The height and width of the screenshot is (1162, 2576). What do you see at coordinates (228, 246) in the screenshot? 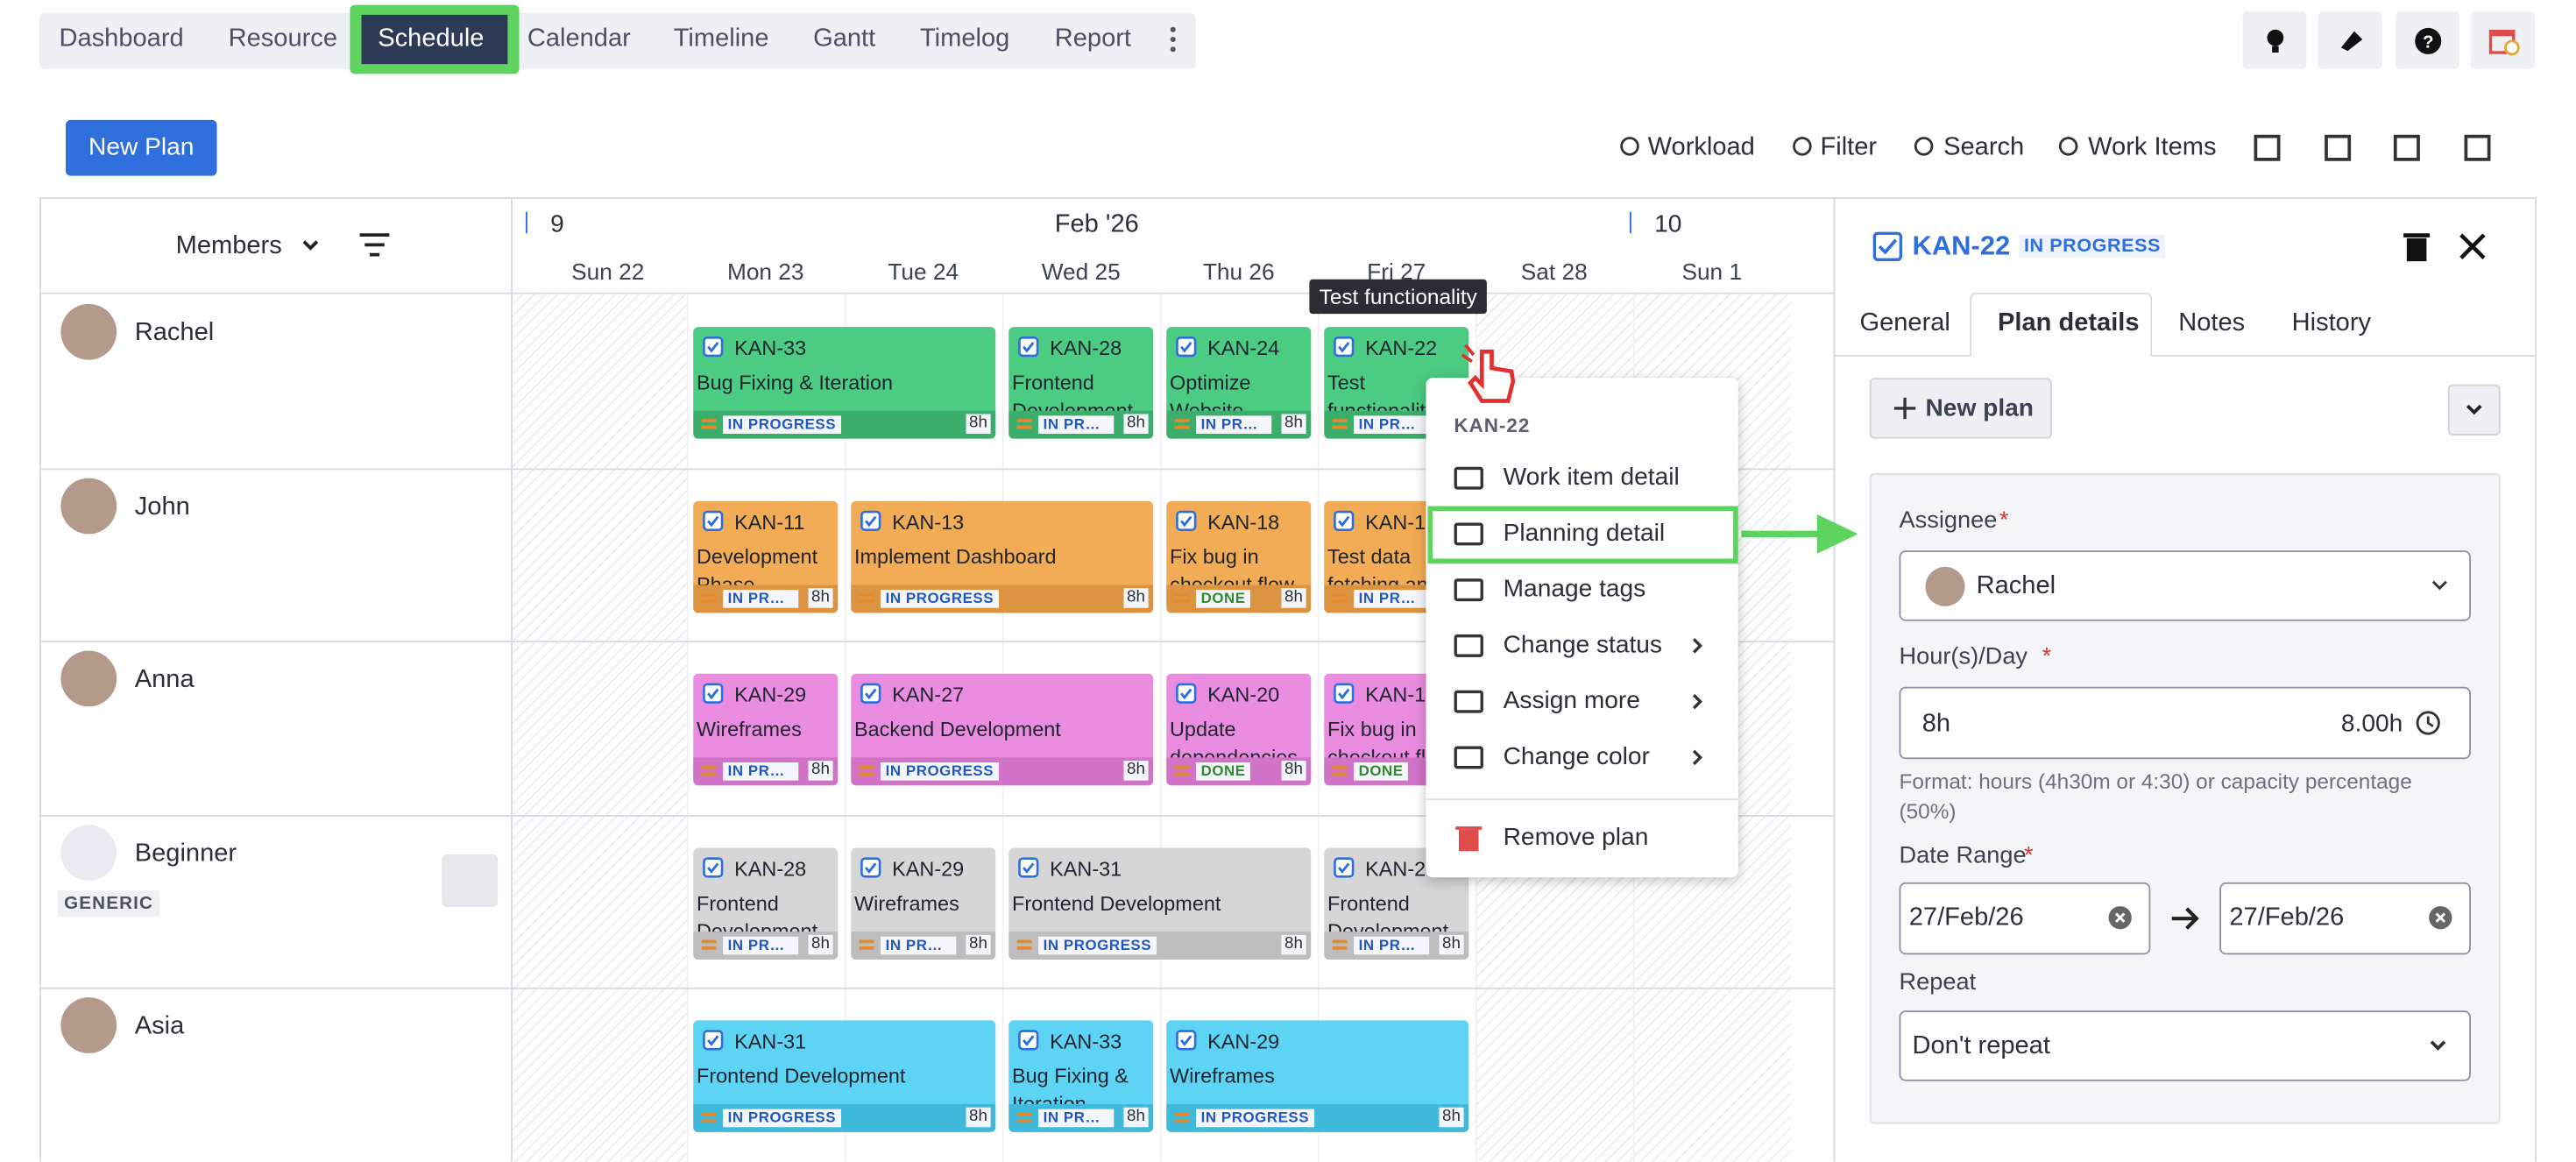
I see `members-label: Members` at bounding box center [228, 246].